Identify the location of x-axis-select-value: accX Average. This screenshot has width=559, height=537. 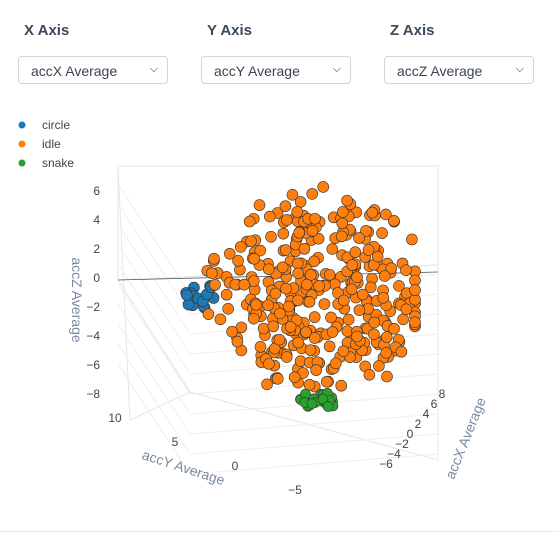
(74, 71).